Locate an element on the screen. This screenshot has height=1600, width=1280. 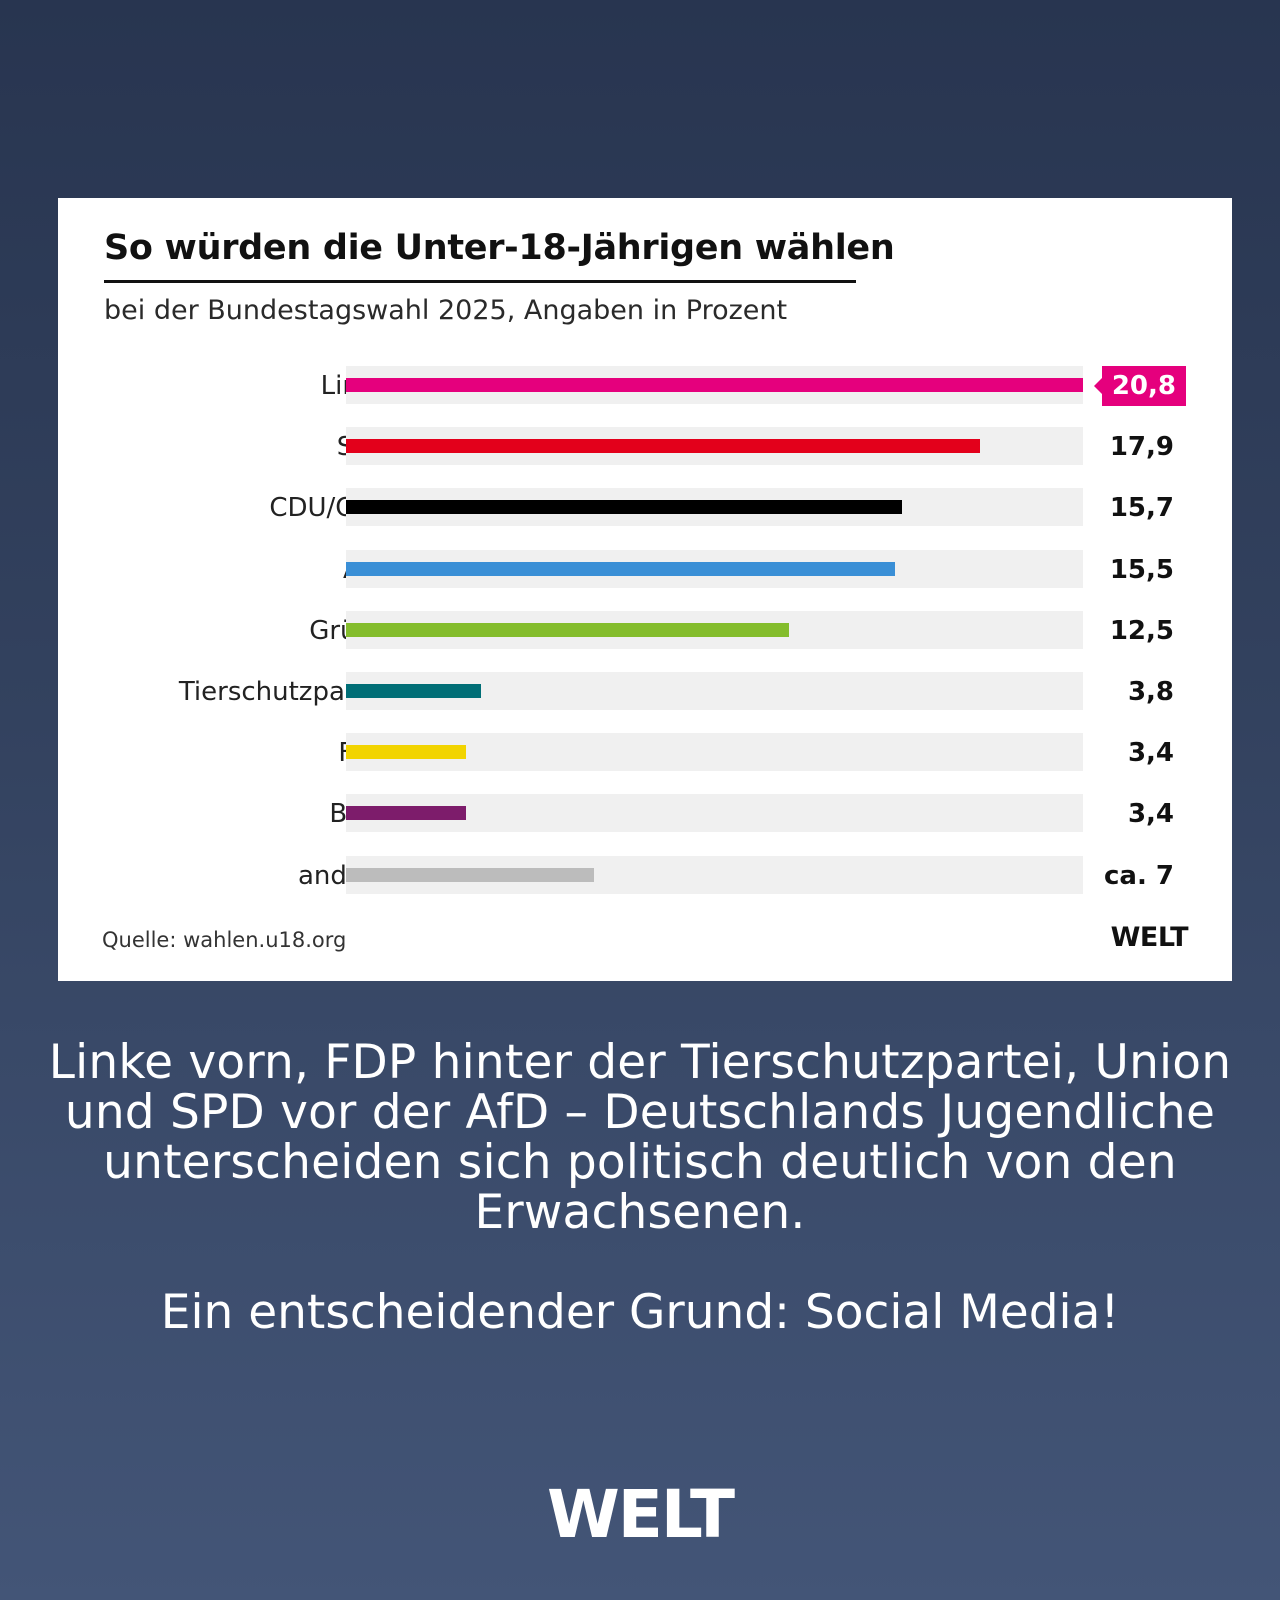
bar-row: Tierschutzpartei 3,8 is located at coordinates (645, 692).